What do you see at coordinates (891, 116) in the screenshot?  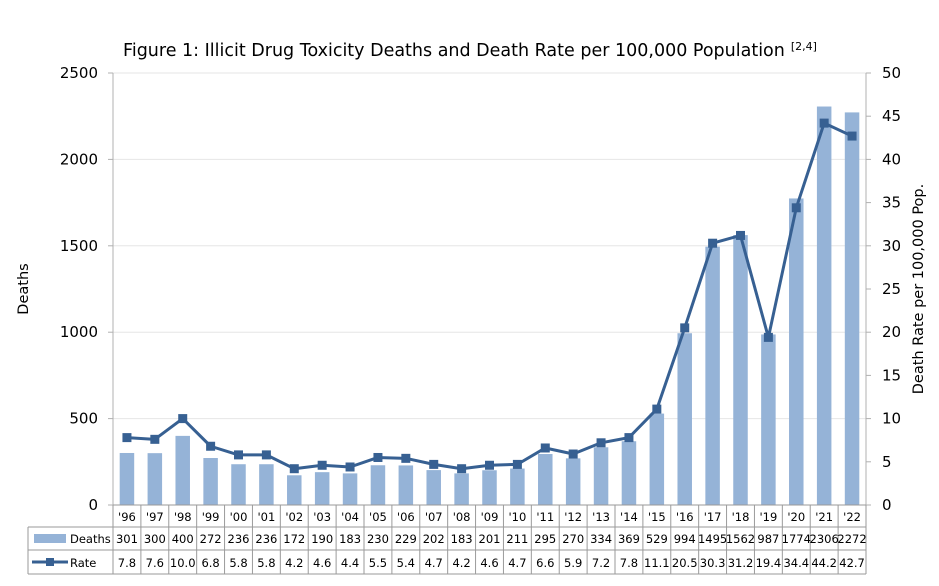 I see `y-tick-right-label: 45` at bounding box center [891, 116].